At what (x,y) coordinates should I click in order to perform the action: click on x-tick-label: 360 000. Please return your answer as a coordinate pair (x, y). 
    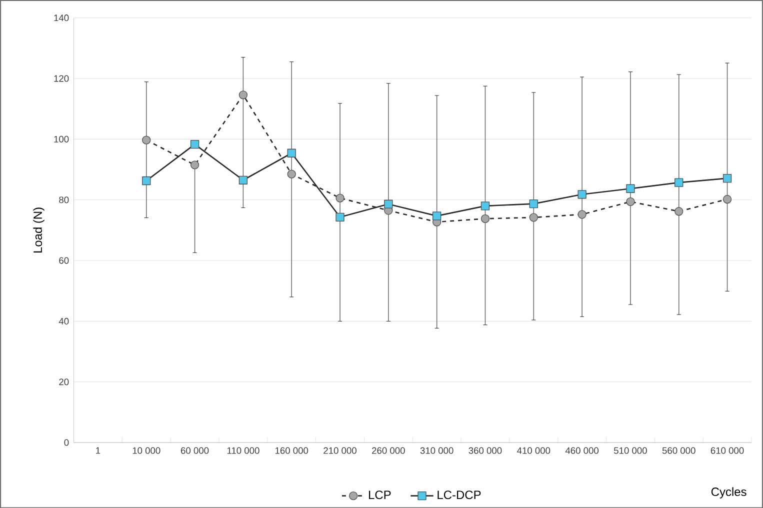
    Looking at the image, I should click on (485, 450).